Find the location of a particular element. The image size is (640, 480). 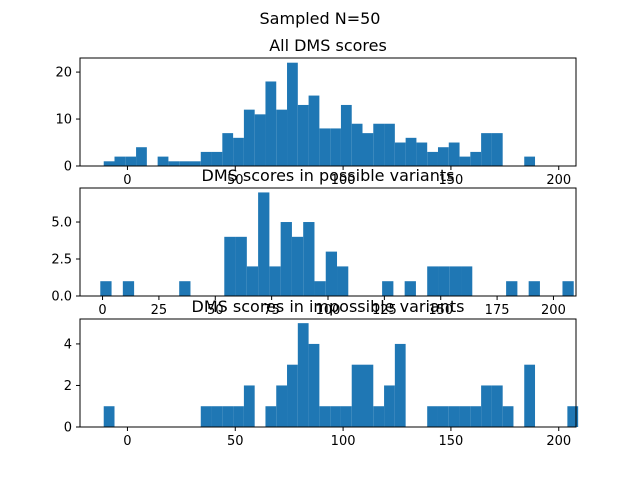

y-tick-label: 0.0 is located at coordinates (61, 297).